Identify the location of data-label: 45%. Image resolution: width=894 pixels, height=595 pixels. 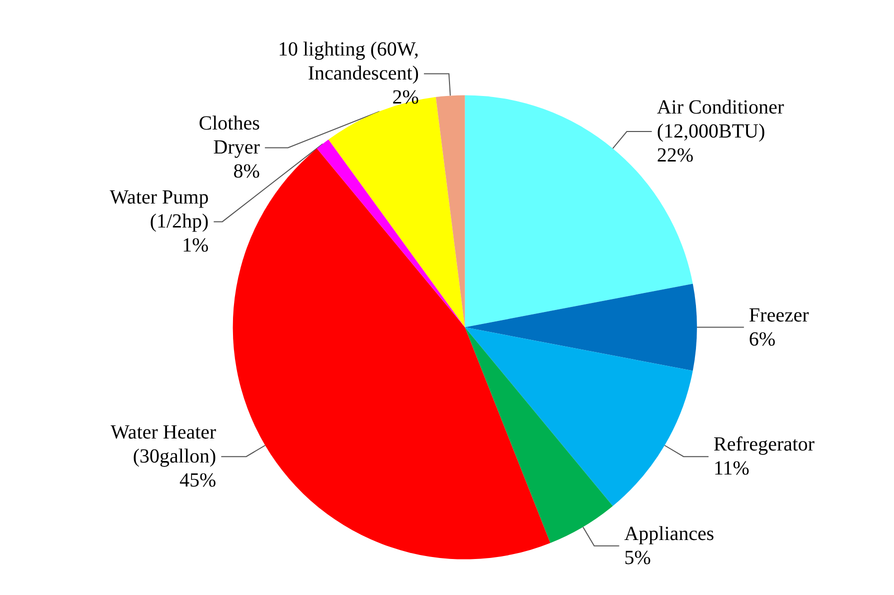
(198, 481).